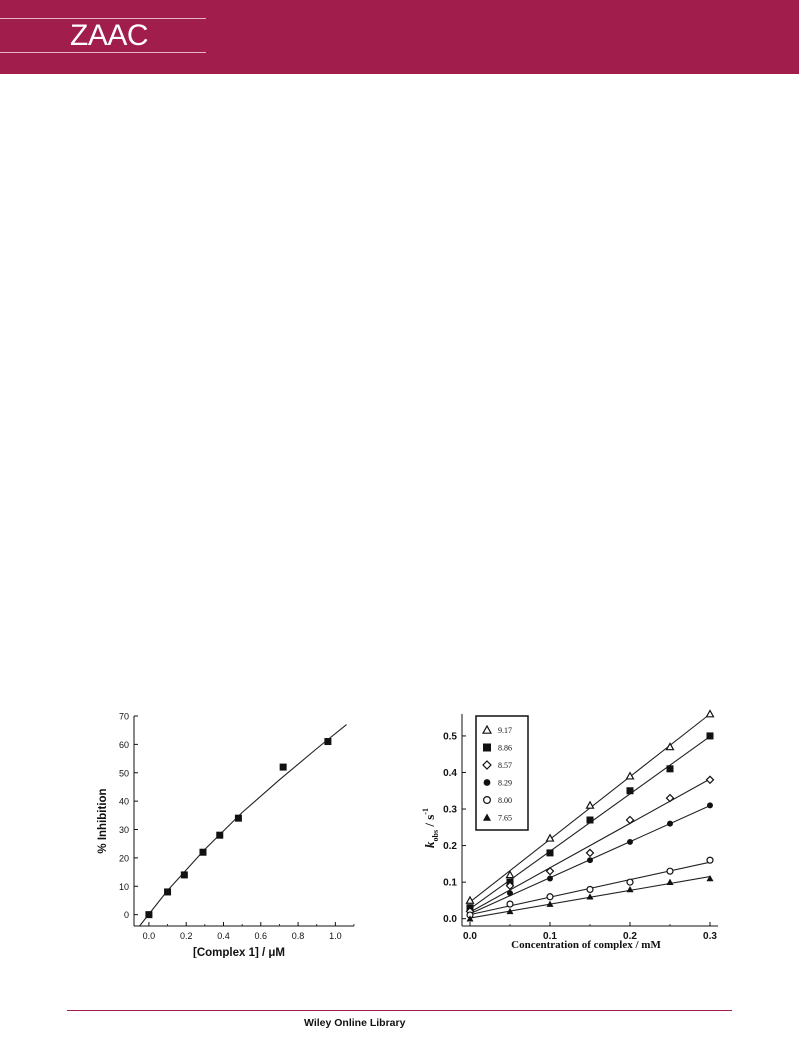 This screenshot has width=799, height=1064. Describe the element at coordinates (124, 773) in the screenshot. I see `y-tick-label: 50` at that location.